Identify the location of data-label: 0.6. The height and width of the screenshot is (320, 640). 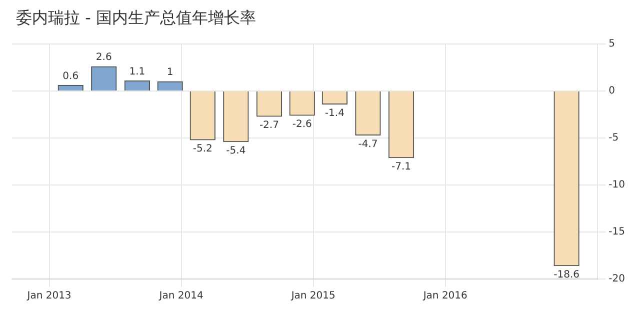
(70, 76).